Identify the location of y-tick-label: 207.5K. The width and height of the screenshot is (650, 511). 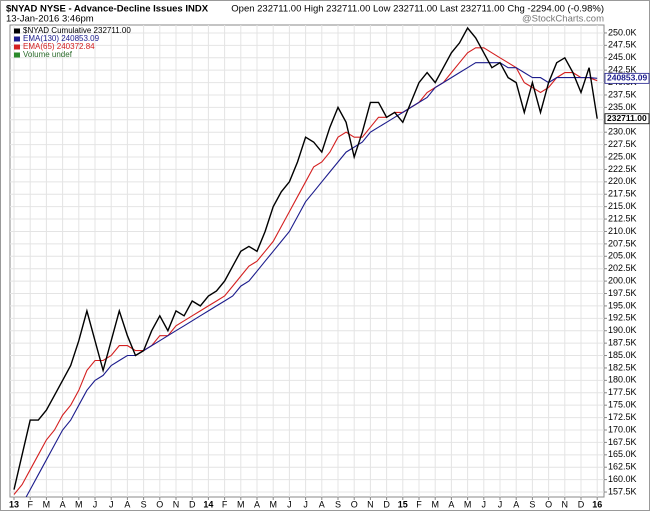
(622, 243).